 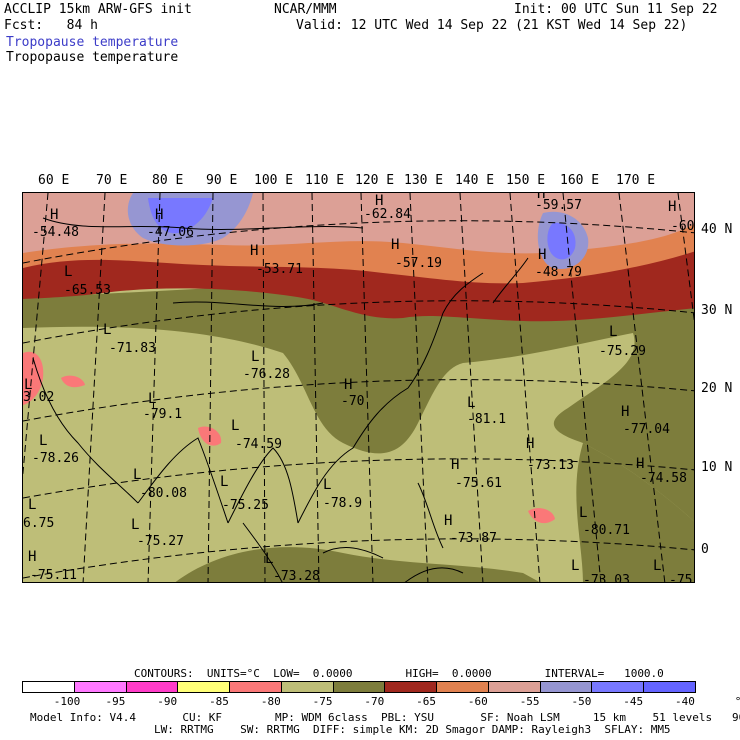 What do you see at coordinates (526, 180) in the screenshot?
I see `lon-label: 150 E` at bounding box center [526, 180].